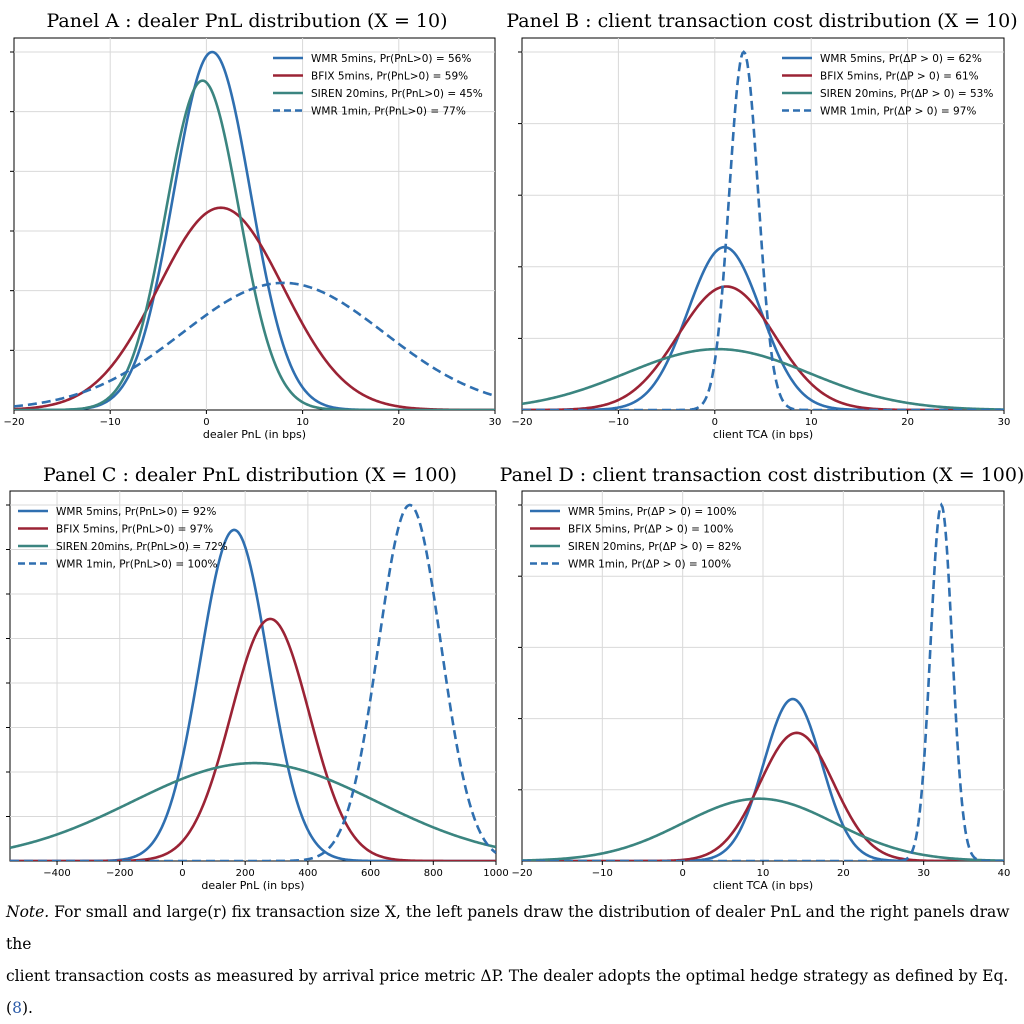 The height and width of the screenshot is (1024, 1024). What do you see at coordinates (134, 530) in the screenshot?
I see `legend-label: BFIX 5mins, Pr(PnL>0) = 97%` at bounding box center [134, 530].